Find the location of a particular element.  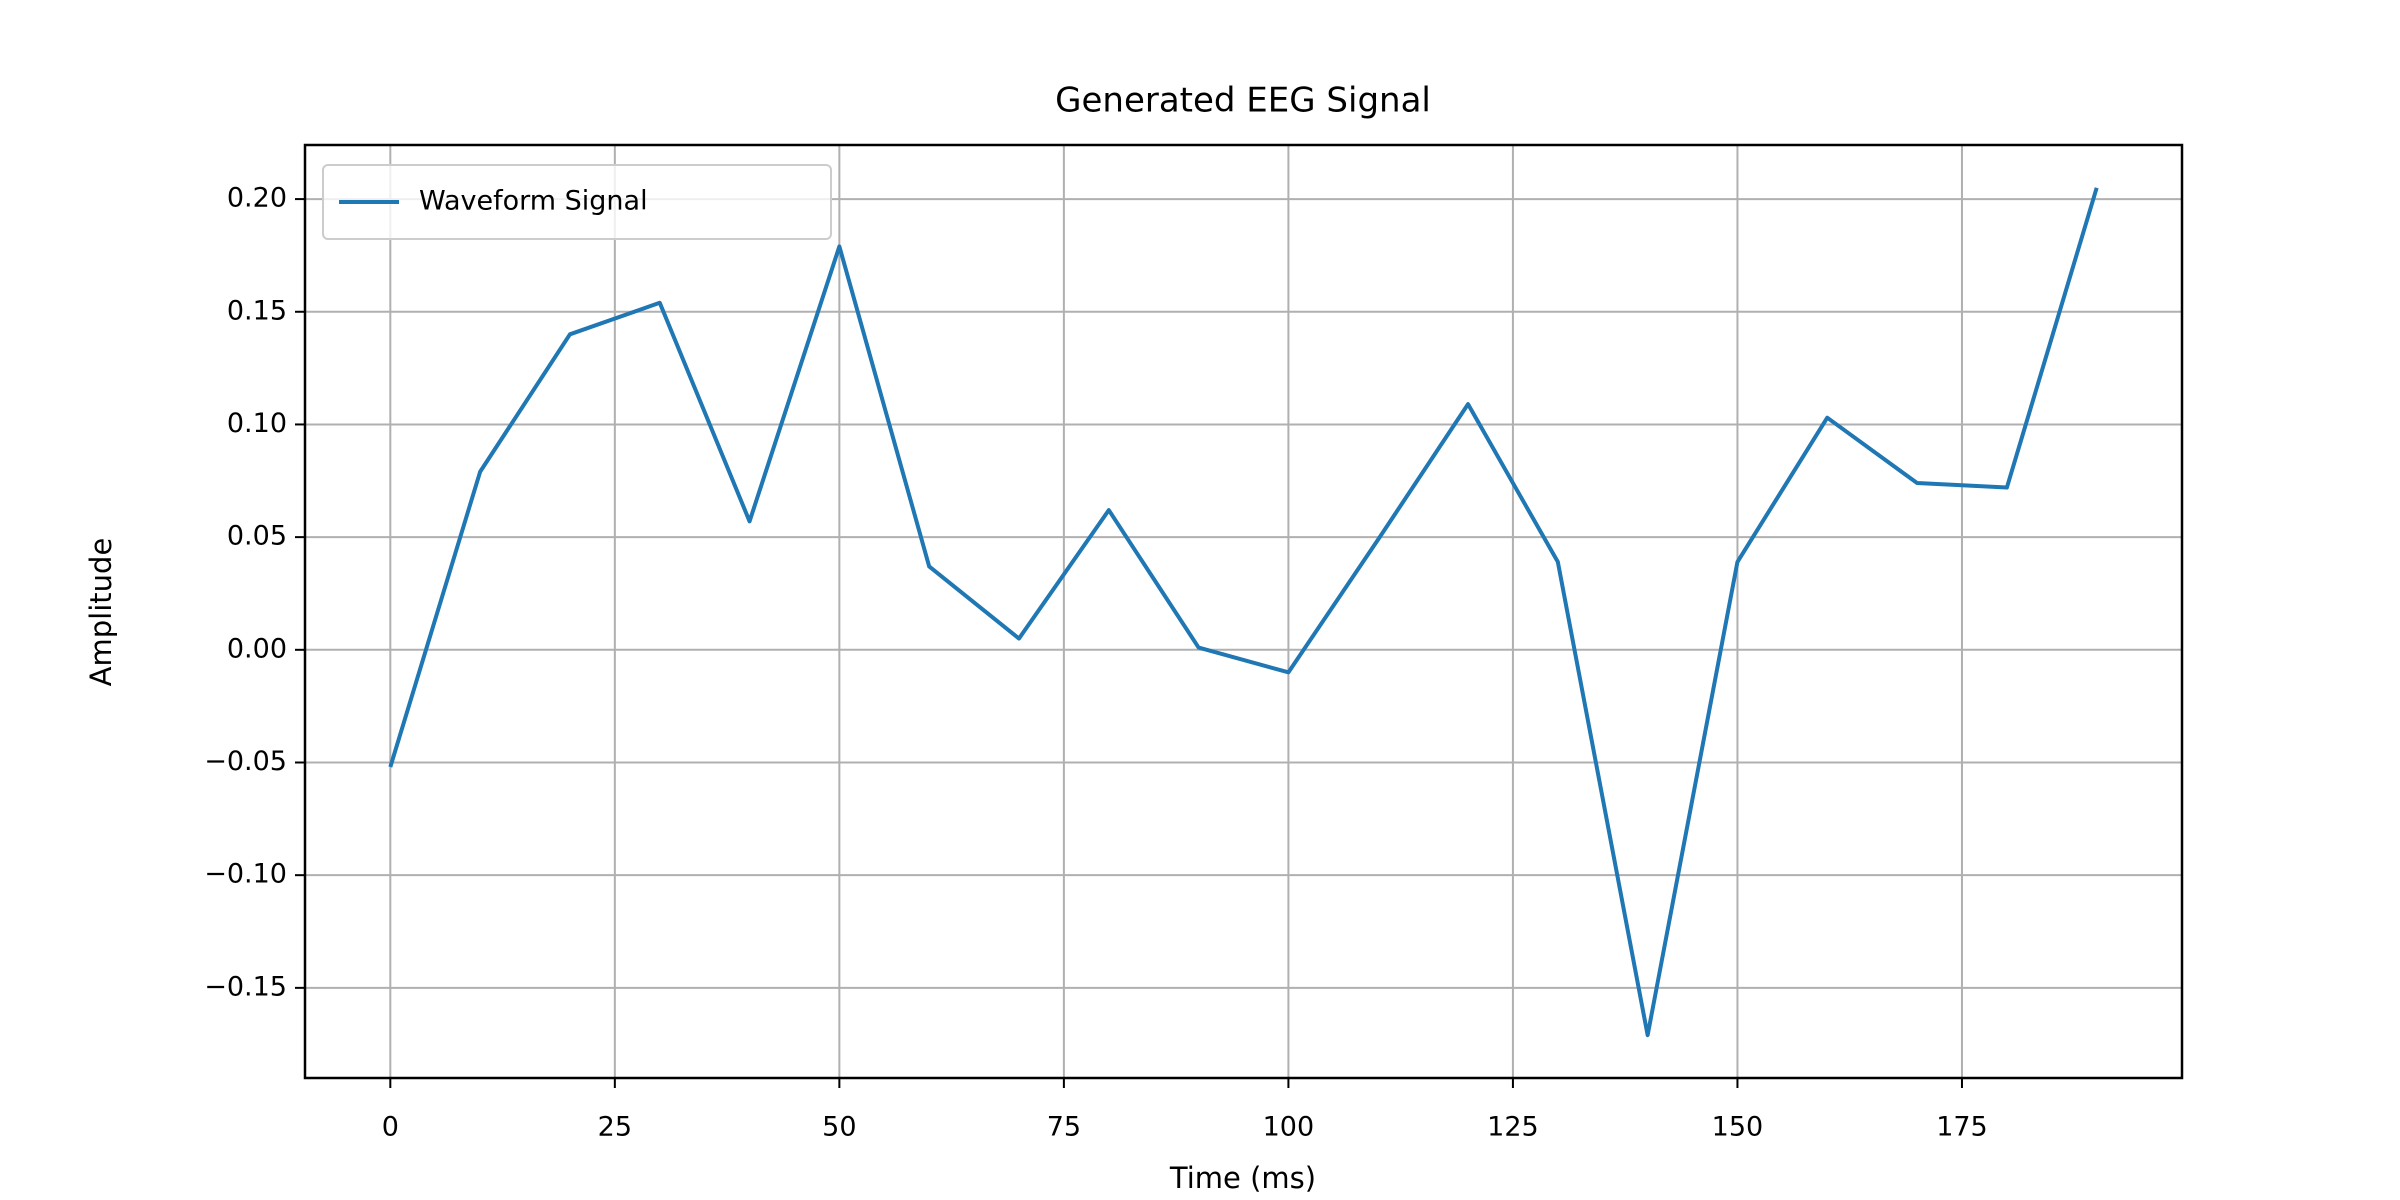

x-tick-label: 125 is located at coordinates (1513, 1127).